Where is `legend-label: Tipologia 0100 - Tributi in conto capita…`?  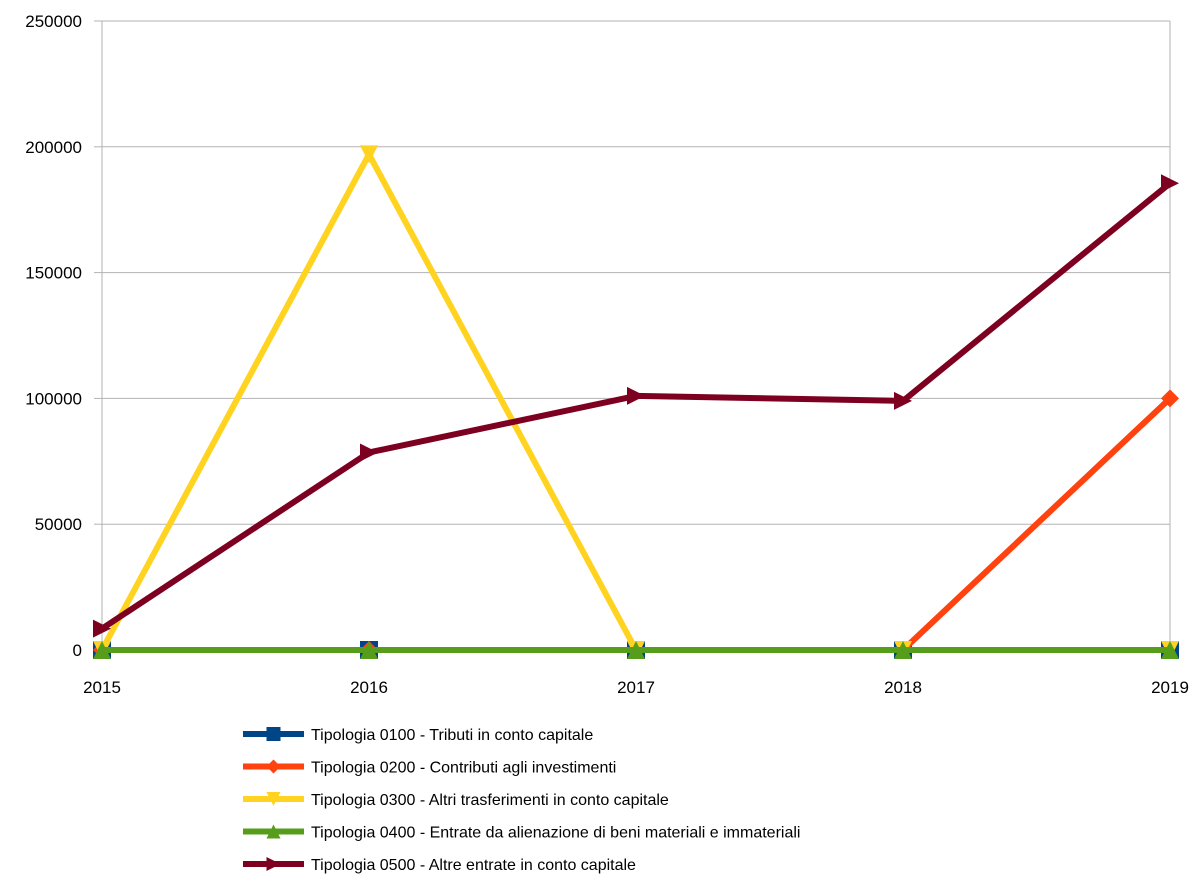
legend-label: Tipologia 0100 - Tributi in conto capita… is located at coordinates (452, 735).